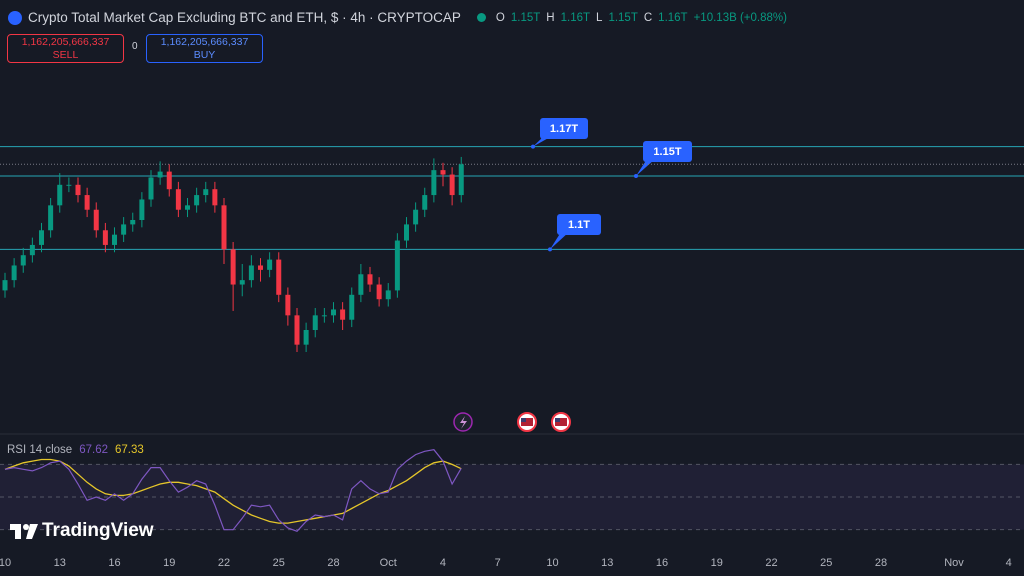  I want to click on level-label: 1.1T, so click(579, 225).